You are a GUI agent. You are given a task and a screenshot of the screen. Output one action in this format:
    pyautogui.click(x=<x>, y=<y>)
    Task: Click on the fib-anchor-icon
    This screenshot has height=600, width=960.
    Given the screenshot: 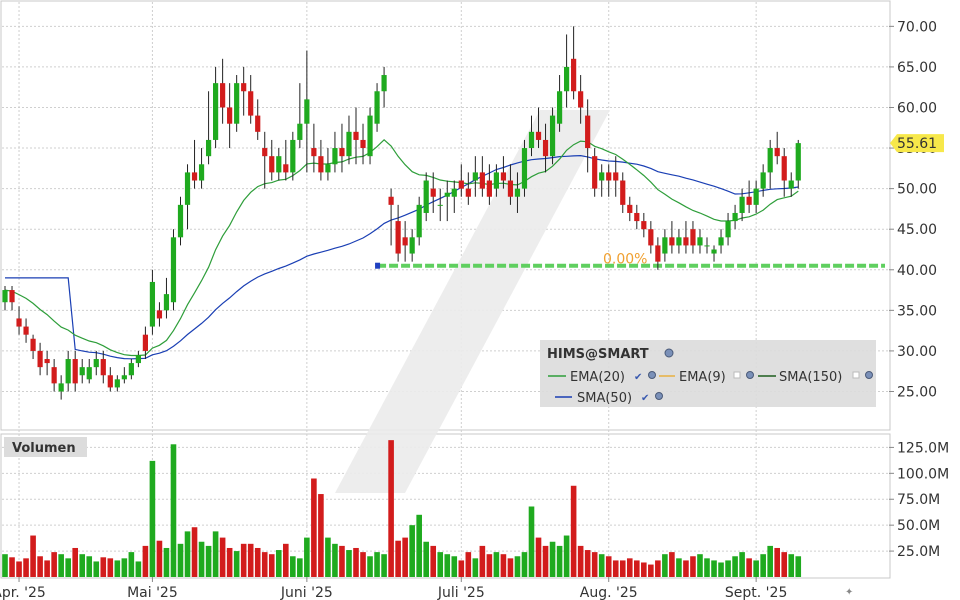 What is the action you would take?
    pyautogui.click(x=378, y=265)
    